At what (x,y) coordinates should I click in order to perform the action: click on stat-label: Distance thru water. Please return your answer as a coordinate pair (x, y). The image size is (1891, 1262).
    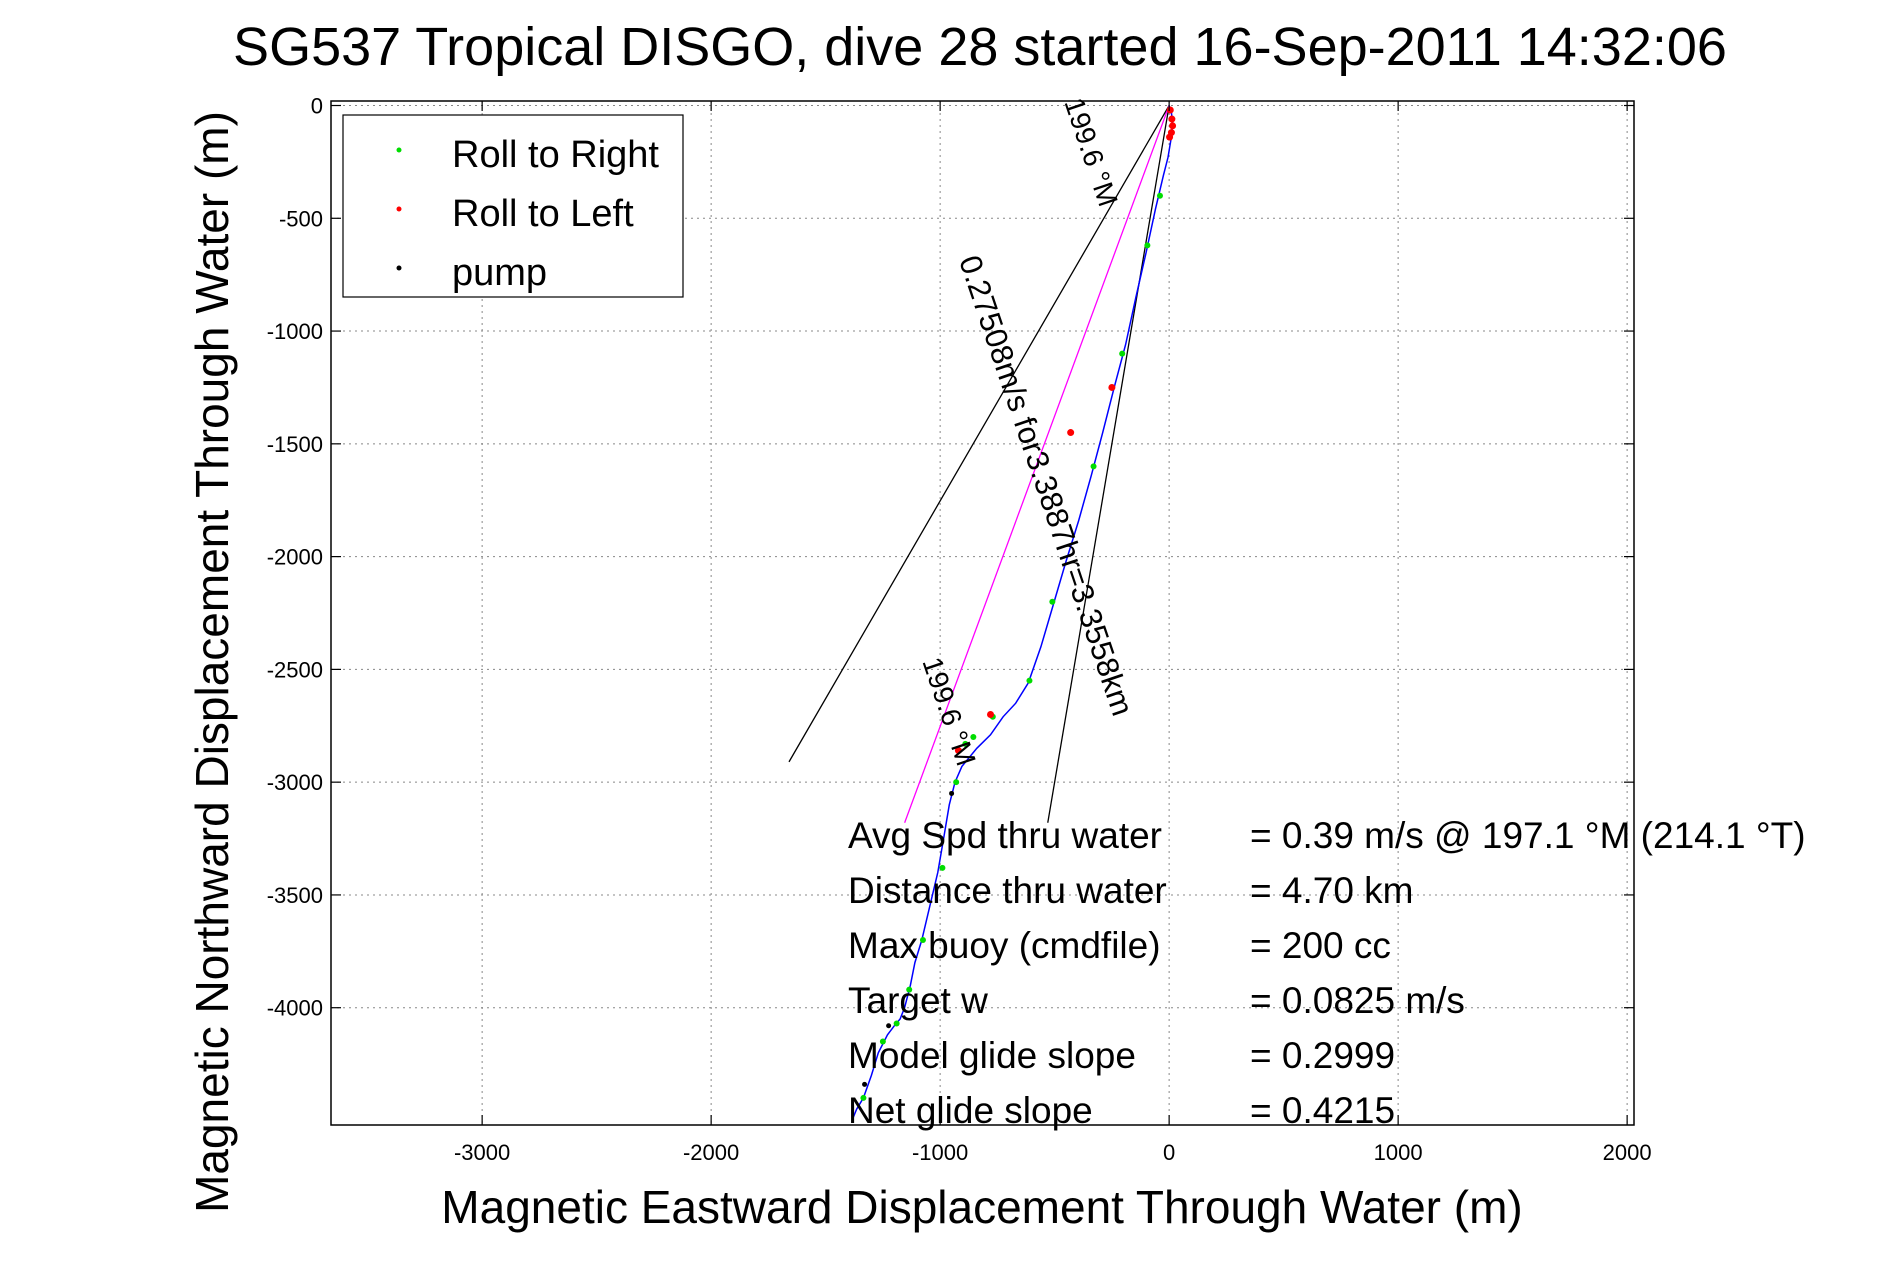
    Looking at the image, I should click on (1007, 890).